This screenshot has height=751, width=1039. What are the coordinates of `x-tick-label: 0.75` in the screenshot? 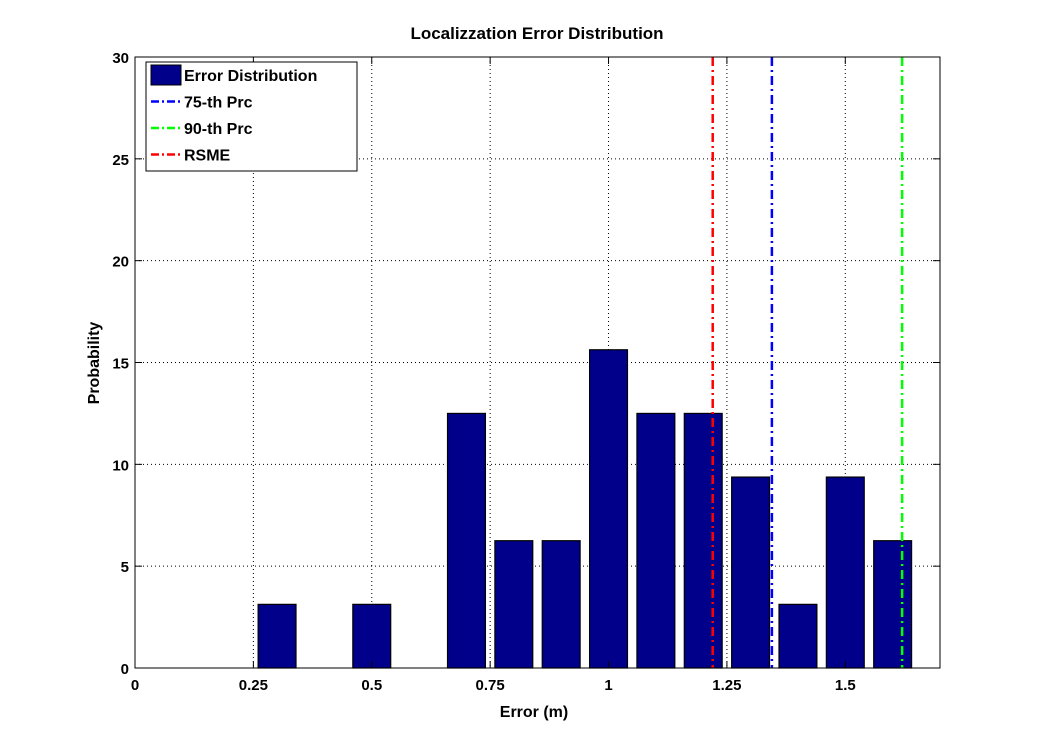 It's located at (490, 685).